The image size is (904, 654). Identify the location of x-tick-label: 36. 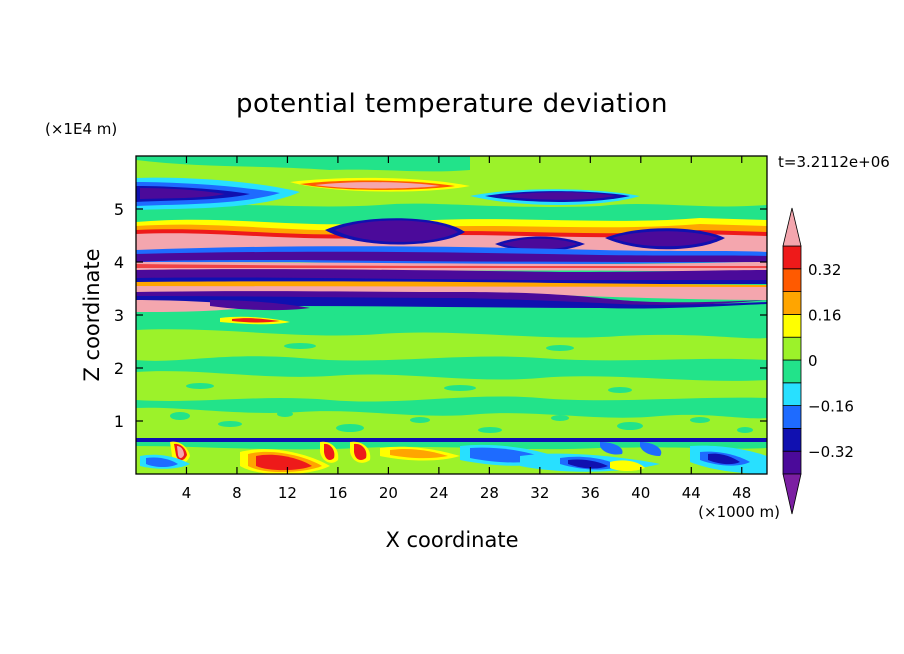
(590, 493).